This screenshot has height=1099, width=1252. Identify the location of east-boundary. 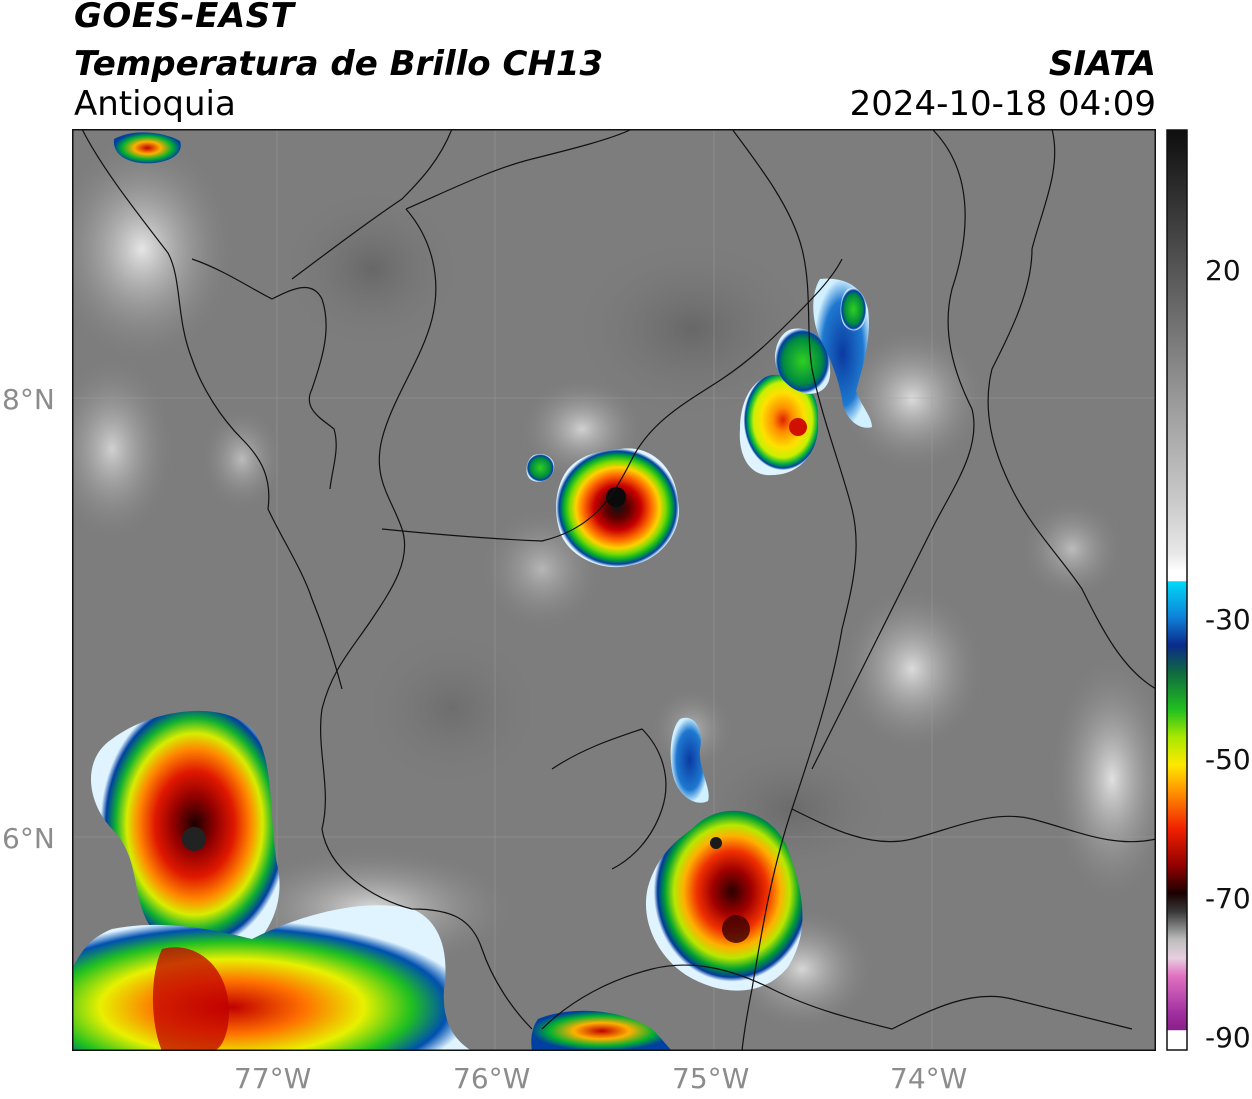
(893, 449).